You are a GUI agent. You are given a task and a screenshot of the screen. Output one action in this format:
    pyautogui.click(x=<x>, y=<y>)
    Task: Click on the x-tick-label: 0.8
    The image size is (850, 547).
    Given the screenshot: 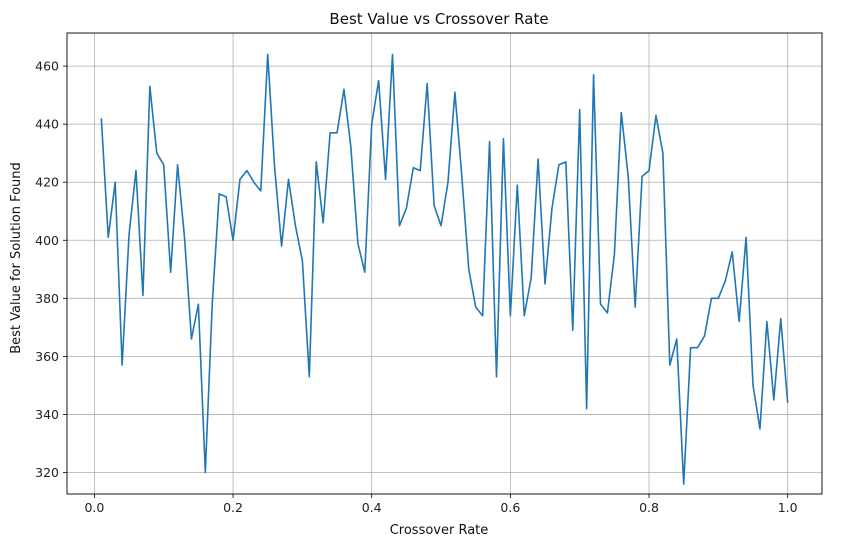 What is the action you would take?
    pyautogui.click(x=649, y=507)
    